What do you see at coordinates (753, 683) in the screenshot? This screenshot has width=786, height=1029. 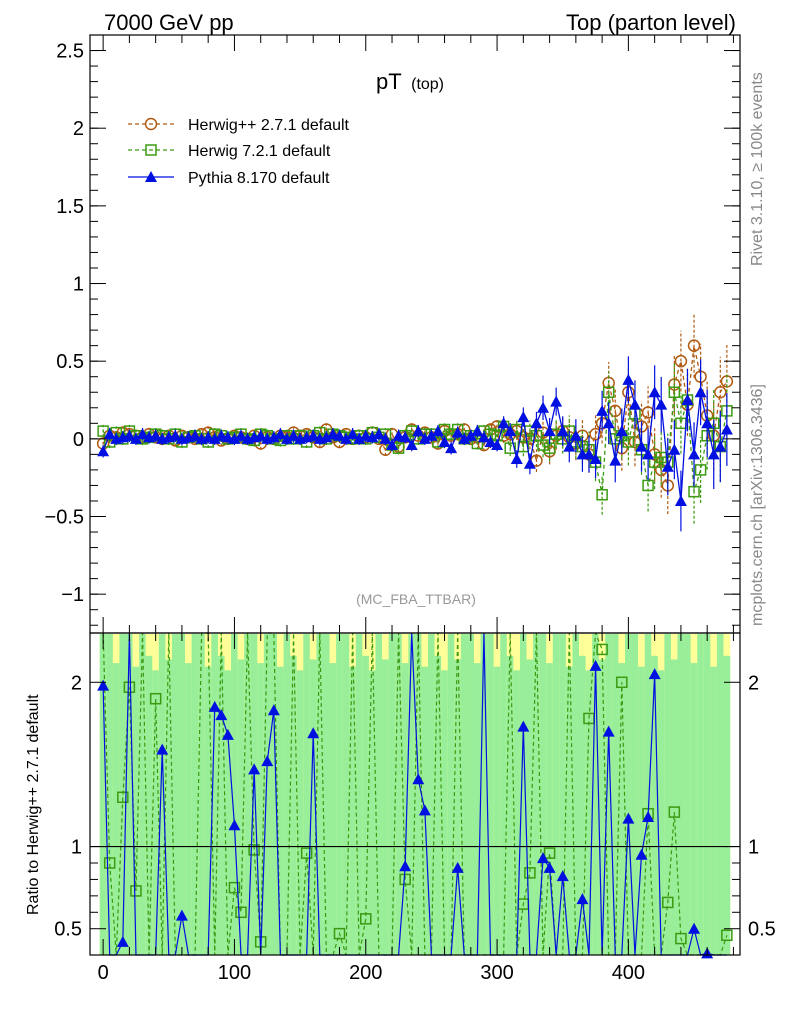 I see `ratio-ytick-label-right: 2` at bounding box center [753, 683].